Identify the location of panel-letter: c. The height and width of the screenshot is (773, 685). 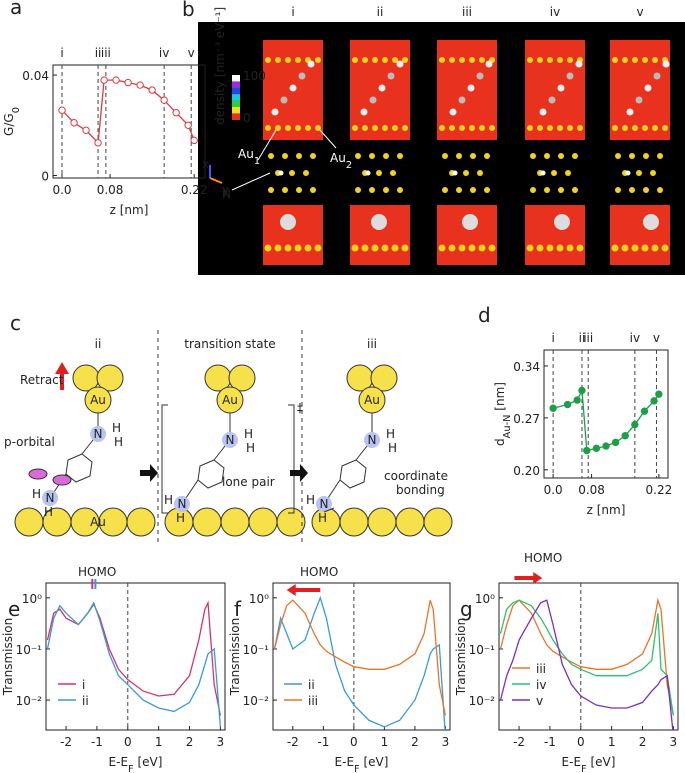
(15, 323).